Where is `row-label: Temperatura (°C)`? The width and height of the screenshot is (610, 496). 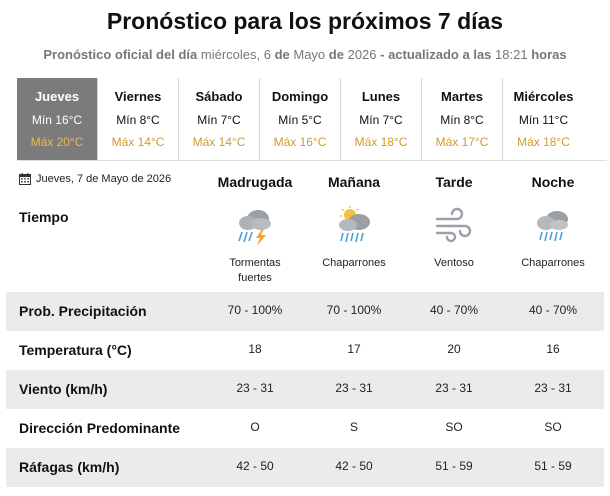 row-label: Temperatura (°C) is located at coordinates (75, 350).